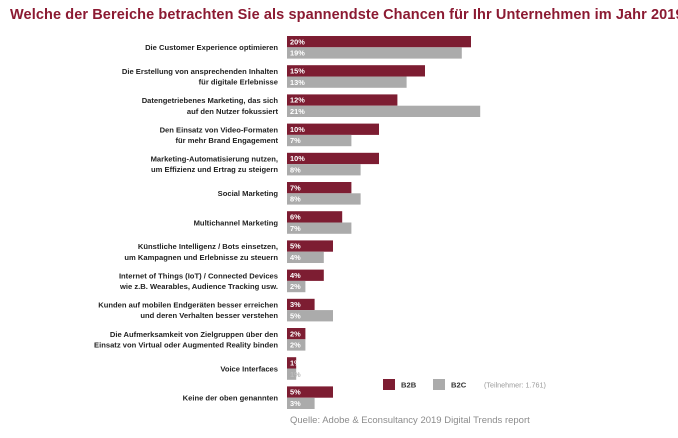 This screenshot has width=678, height=438. Describe the element at coordinates (297, 111) in the screenshot. I see `category-3-b2c-value: 21%` at that location.